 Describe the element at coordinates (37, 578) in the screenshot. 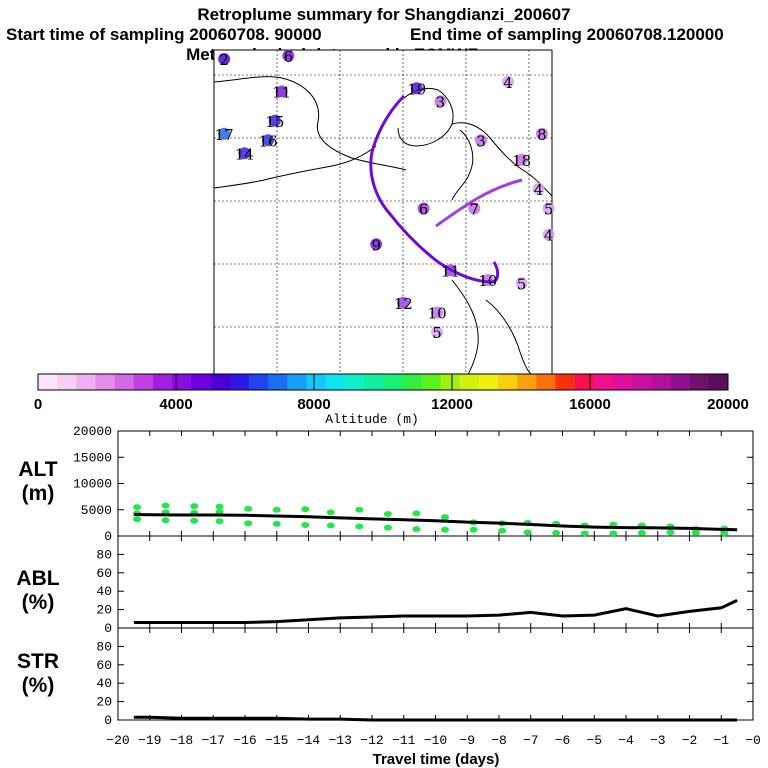

I see `abl-panel-label: ABL` at that location.